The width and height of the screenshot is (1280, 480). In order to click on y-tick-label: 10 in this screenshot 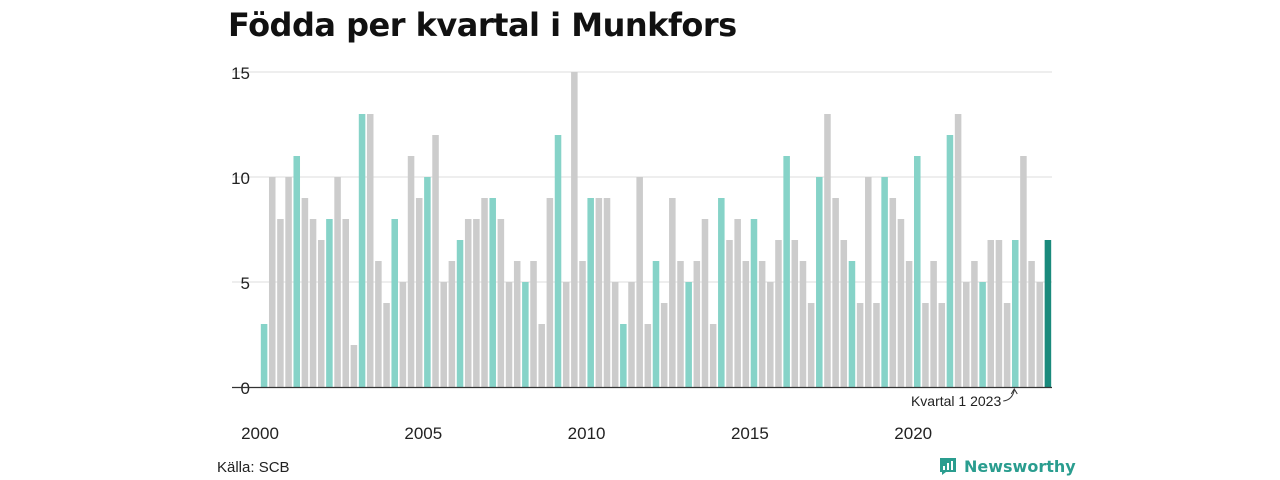, I will do `click(240, 178)`.